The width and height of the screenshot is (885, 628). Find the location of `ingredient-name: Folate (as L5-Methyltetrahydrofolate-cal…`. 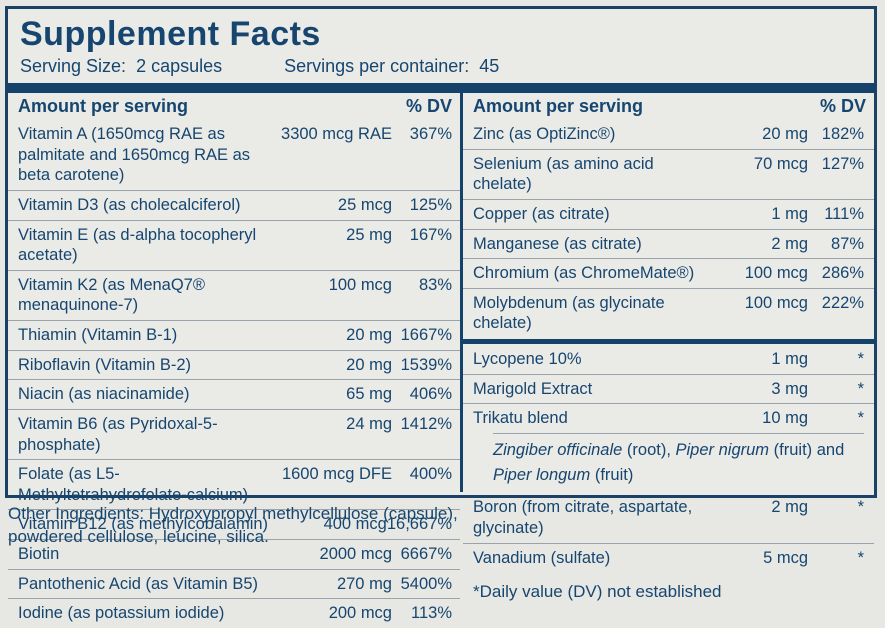

ingredient-name: Folate (as L5-Methyltetrahydrofolate-cal… is located at coordinates (133, 484).